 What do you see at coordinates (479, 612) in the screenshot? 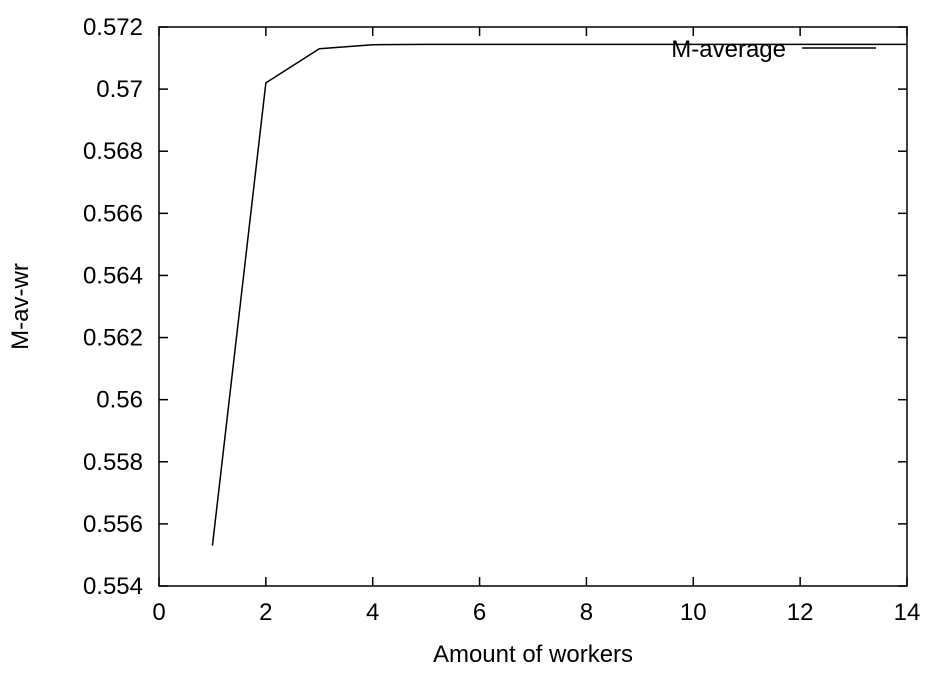
I see `x-tick-label: 6` at bounding box center [479, 612].